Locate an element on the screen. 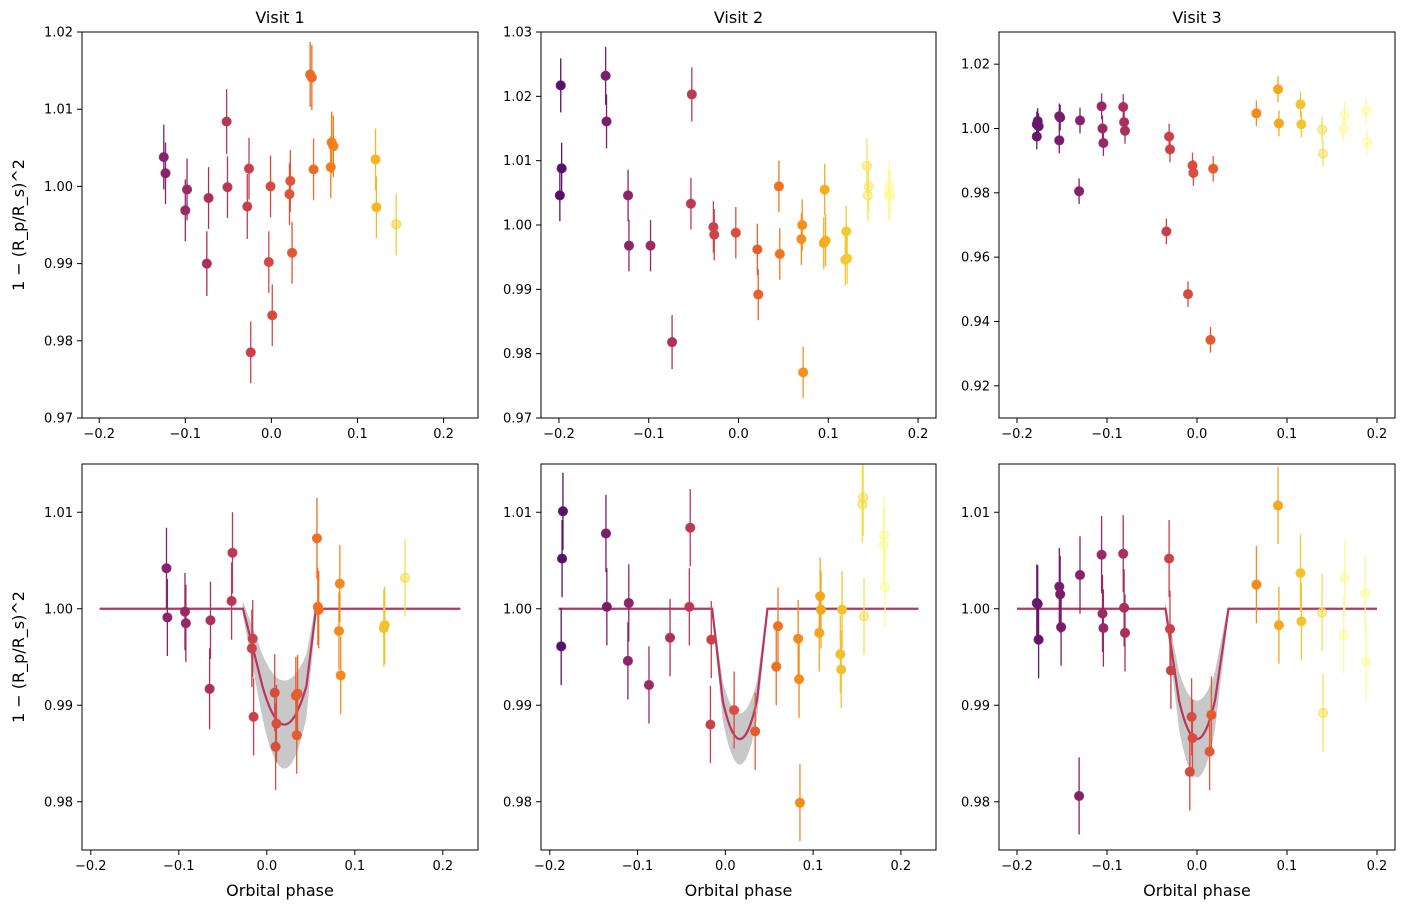 The height and width of the screenshot is (912, 1404). x-axis-label: Orbital phase is located at coordinates (739, 890).